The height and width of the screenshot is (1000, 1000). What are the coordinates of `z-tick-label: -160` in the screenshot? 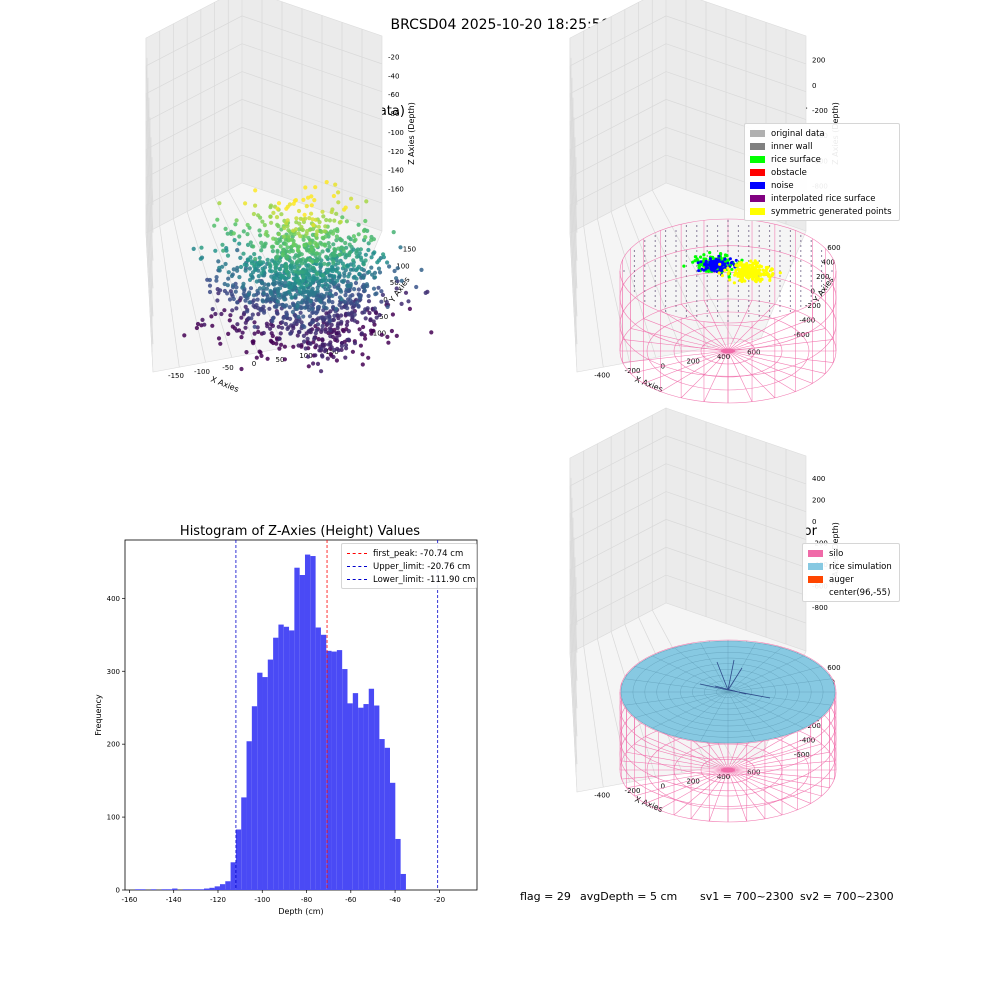 It's located at (396, 190).